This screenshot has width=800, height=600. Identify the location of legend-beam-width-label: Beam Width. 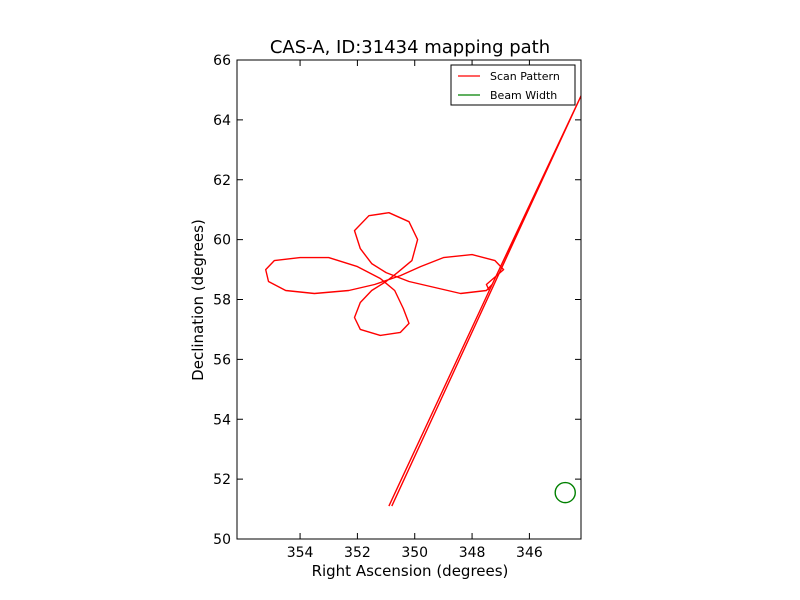
(523, 95).